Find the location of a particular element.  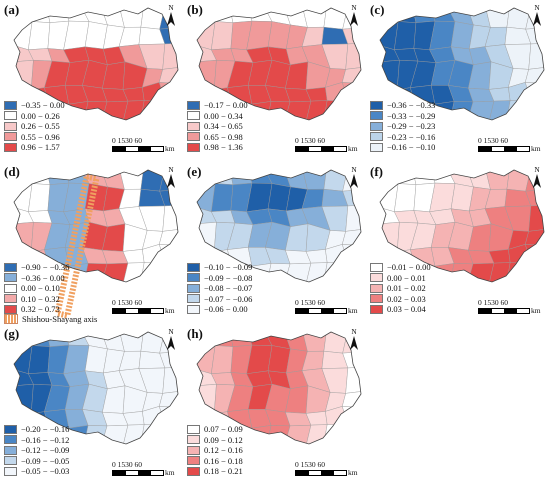

legend-entry: −0.10 − −0.09 is located at coordinates (219, 267).